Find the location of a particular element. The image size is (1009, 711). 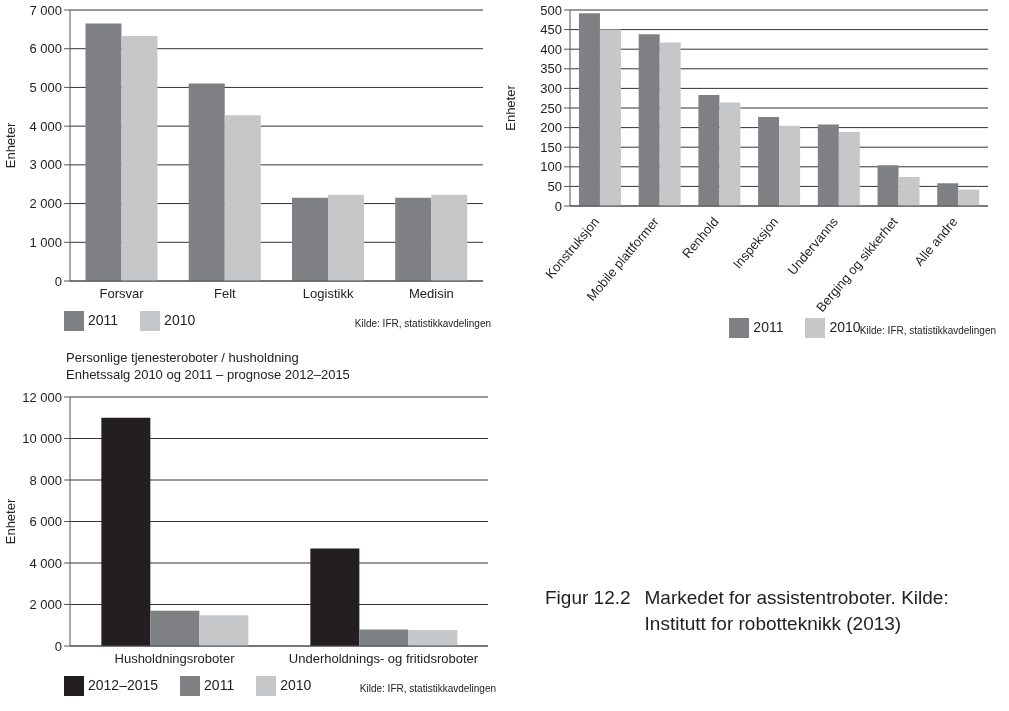

y-tick-label: 200 is located at coordinates (551, 128).